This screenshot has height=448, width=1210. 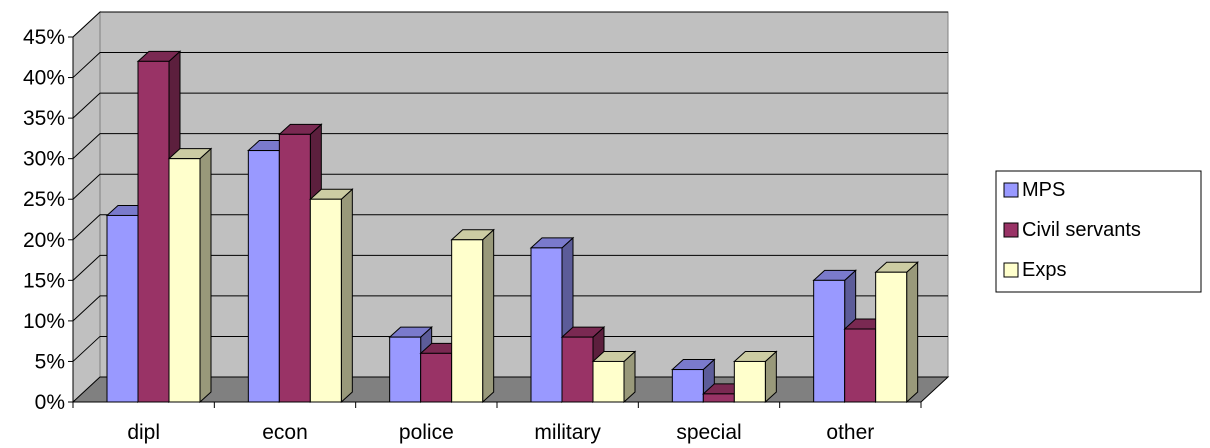 What do you see at coordinates (1043, 190) in the screenshot?
I see `legend-label: MPS` at bounding box center [1043, 190].